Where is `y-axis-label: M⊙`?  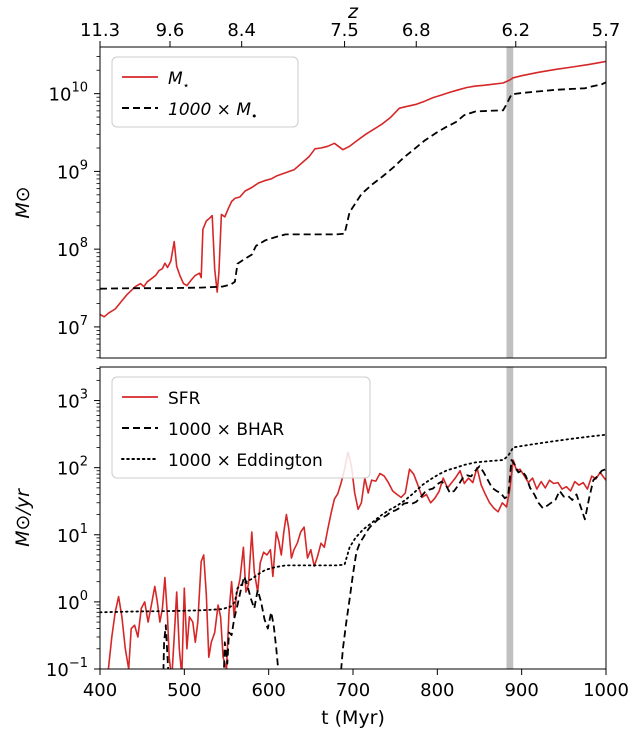 y-axis-label: M⊙ is located at coordinates (23, 202).